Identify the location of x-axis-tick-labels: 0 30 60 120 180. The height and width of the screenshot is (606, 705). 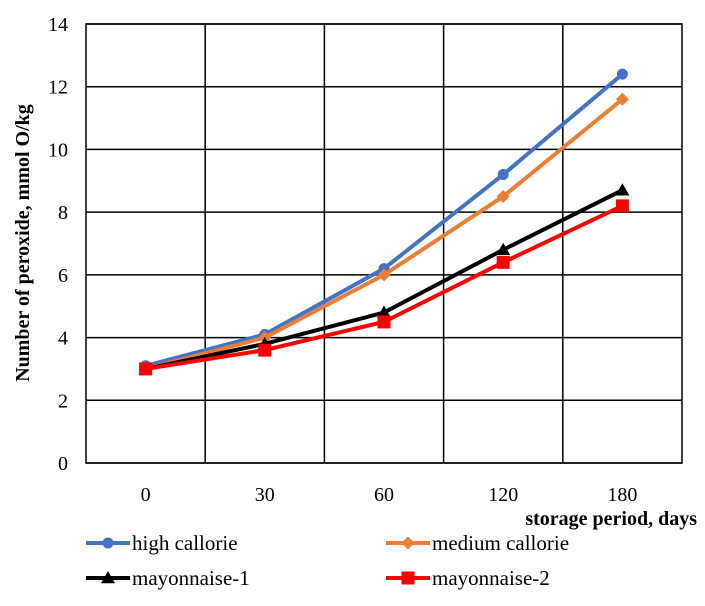
(389, 495).